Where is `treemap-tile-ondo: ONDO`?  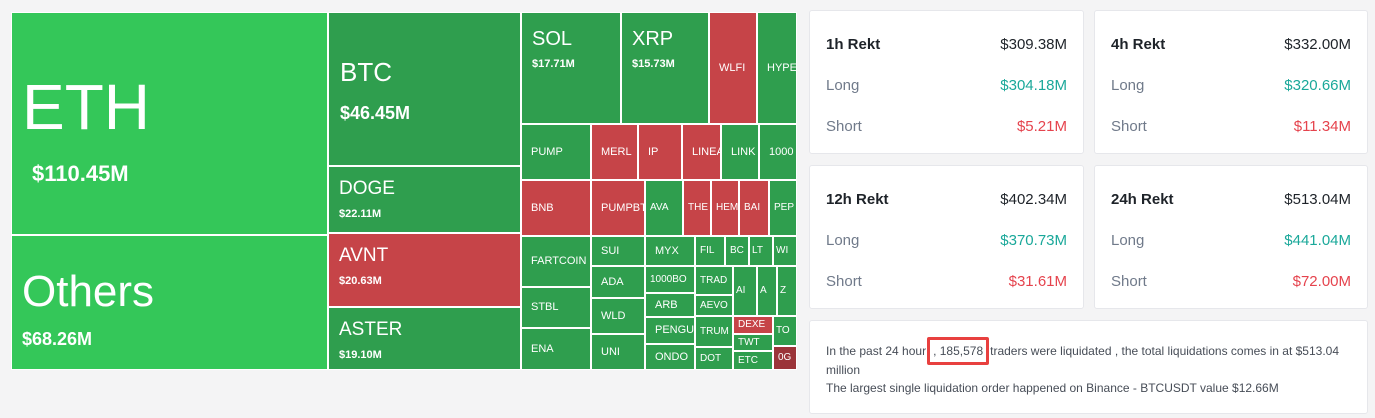
treemap-tile-ondo: ONDO is located at coordinates (670, 357).